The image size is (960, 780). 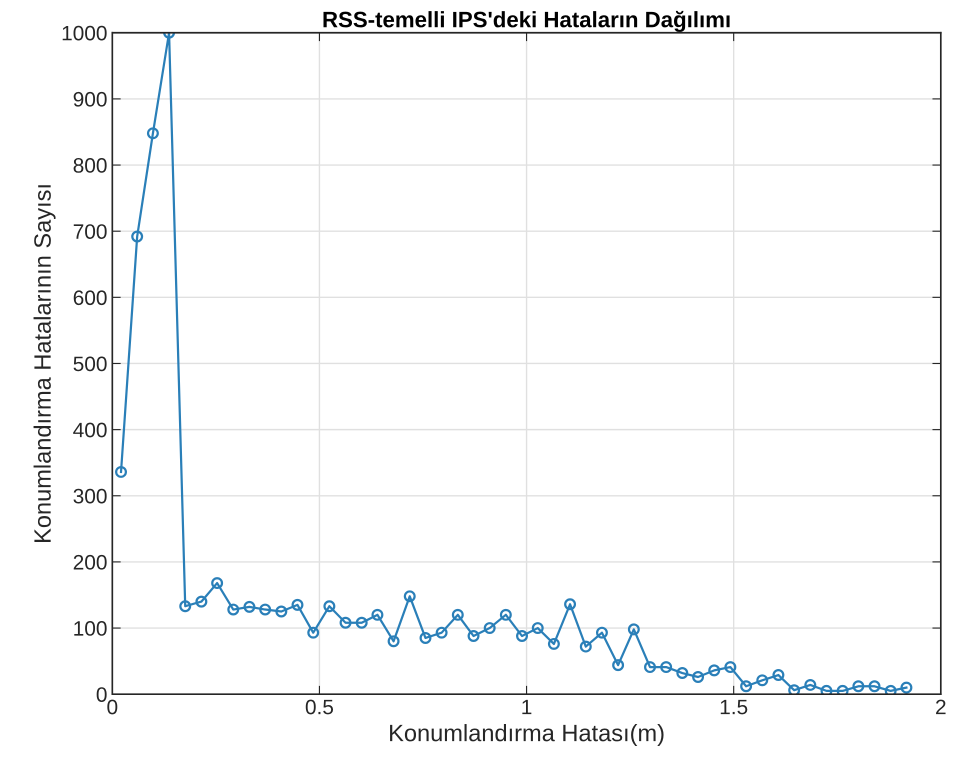 I want to click on x-tick-label: 2, so click(x=941, y=707).